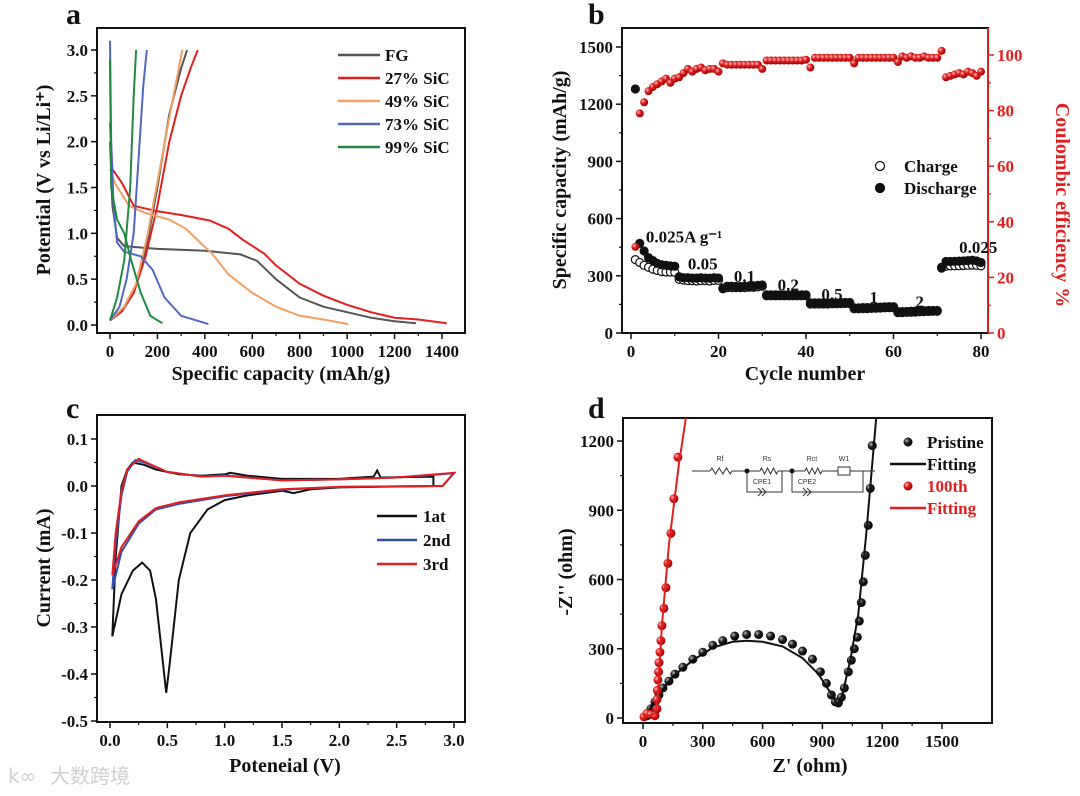  I want to click on legend-label: 73% SiC, so click(417, 124).